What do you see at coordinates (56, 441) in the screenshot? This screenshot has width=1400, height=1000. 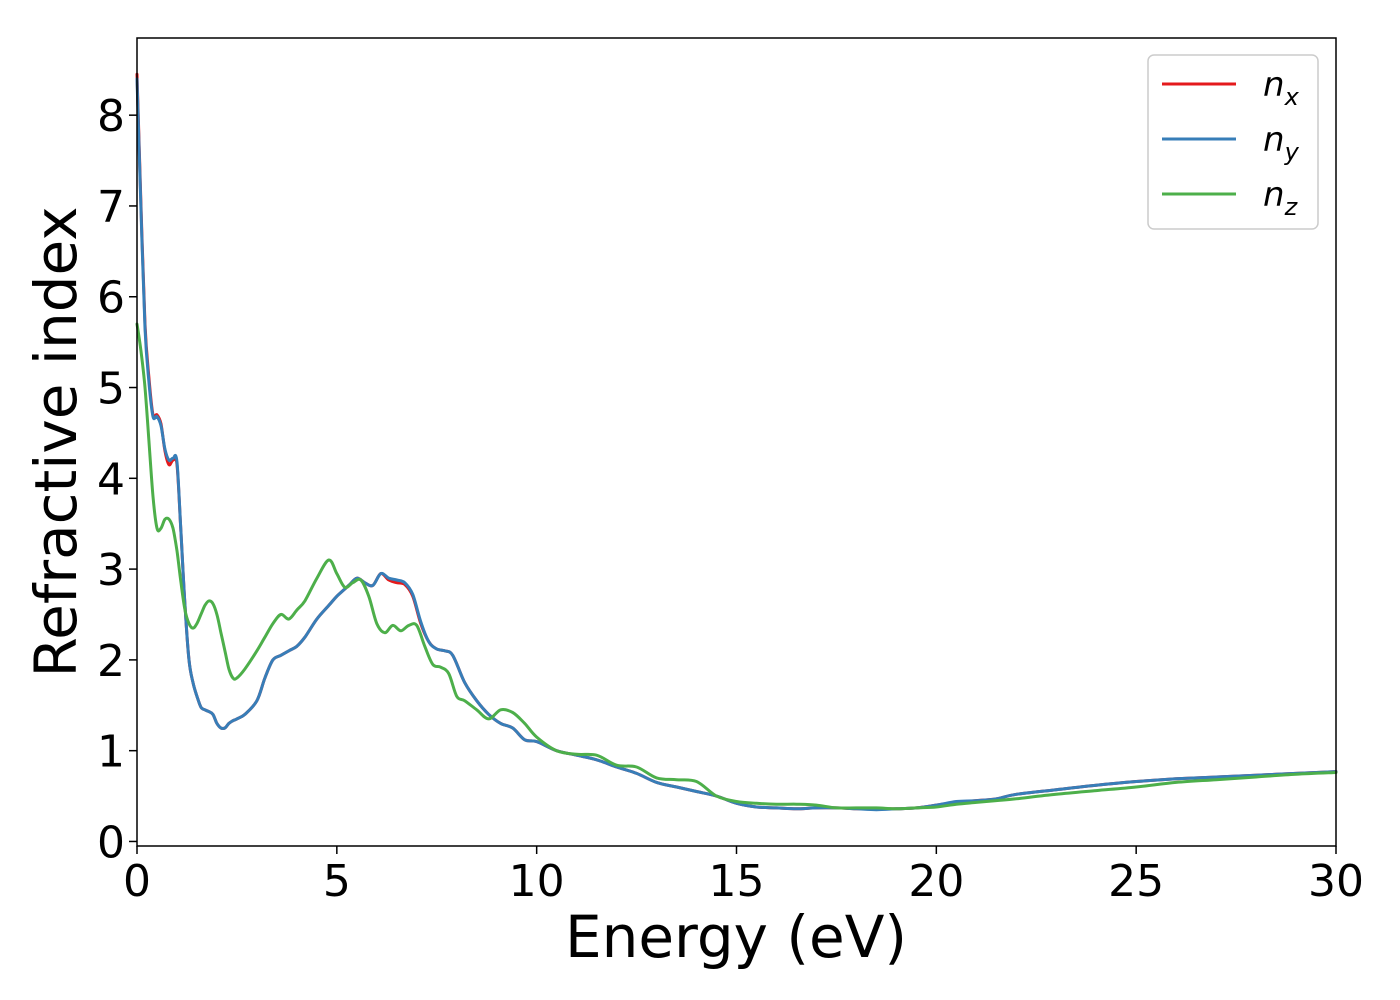 I see `y-axis-title: Refractive index` at bounding box center [56, 441].